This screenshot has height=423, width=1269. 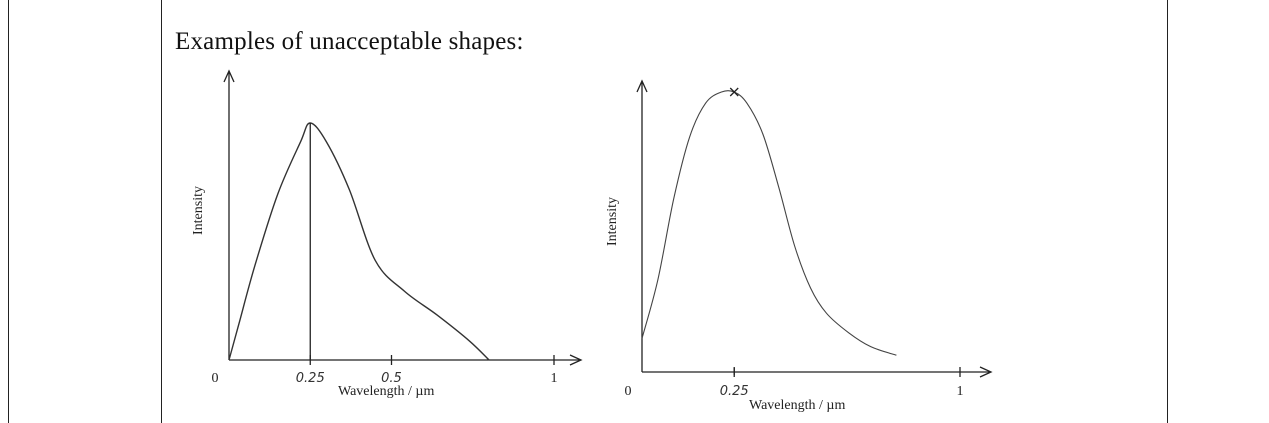 What do you see at coordinates (391, 378) in the screenshot?
I see `chart1-x-tick-label-2: 0.5` at bounding box center [391, 378].